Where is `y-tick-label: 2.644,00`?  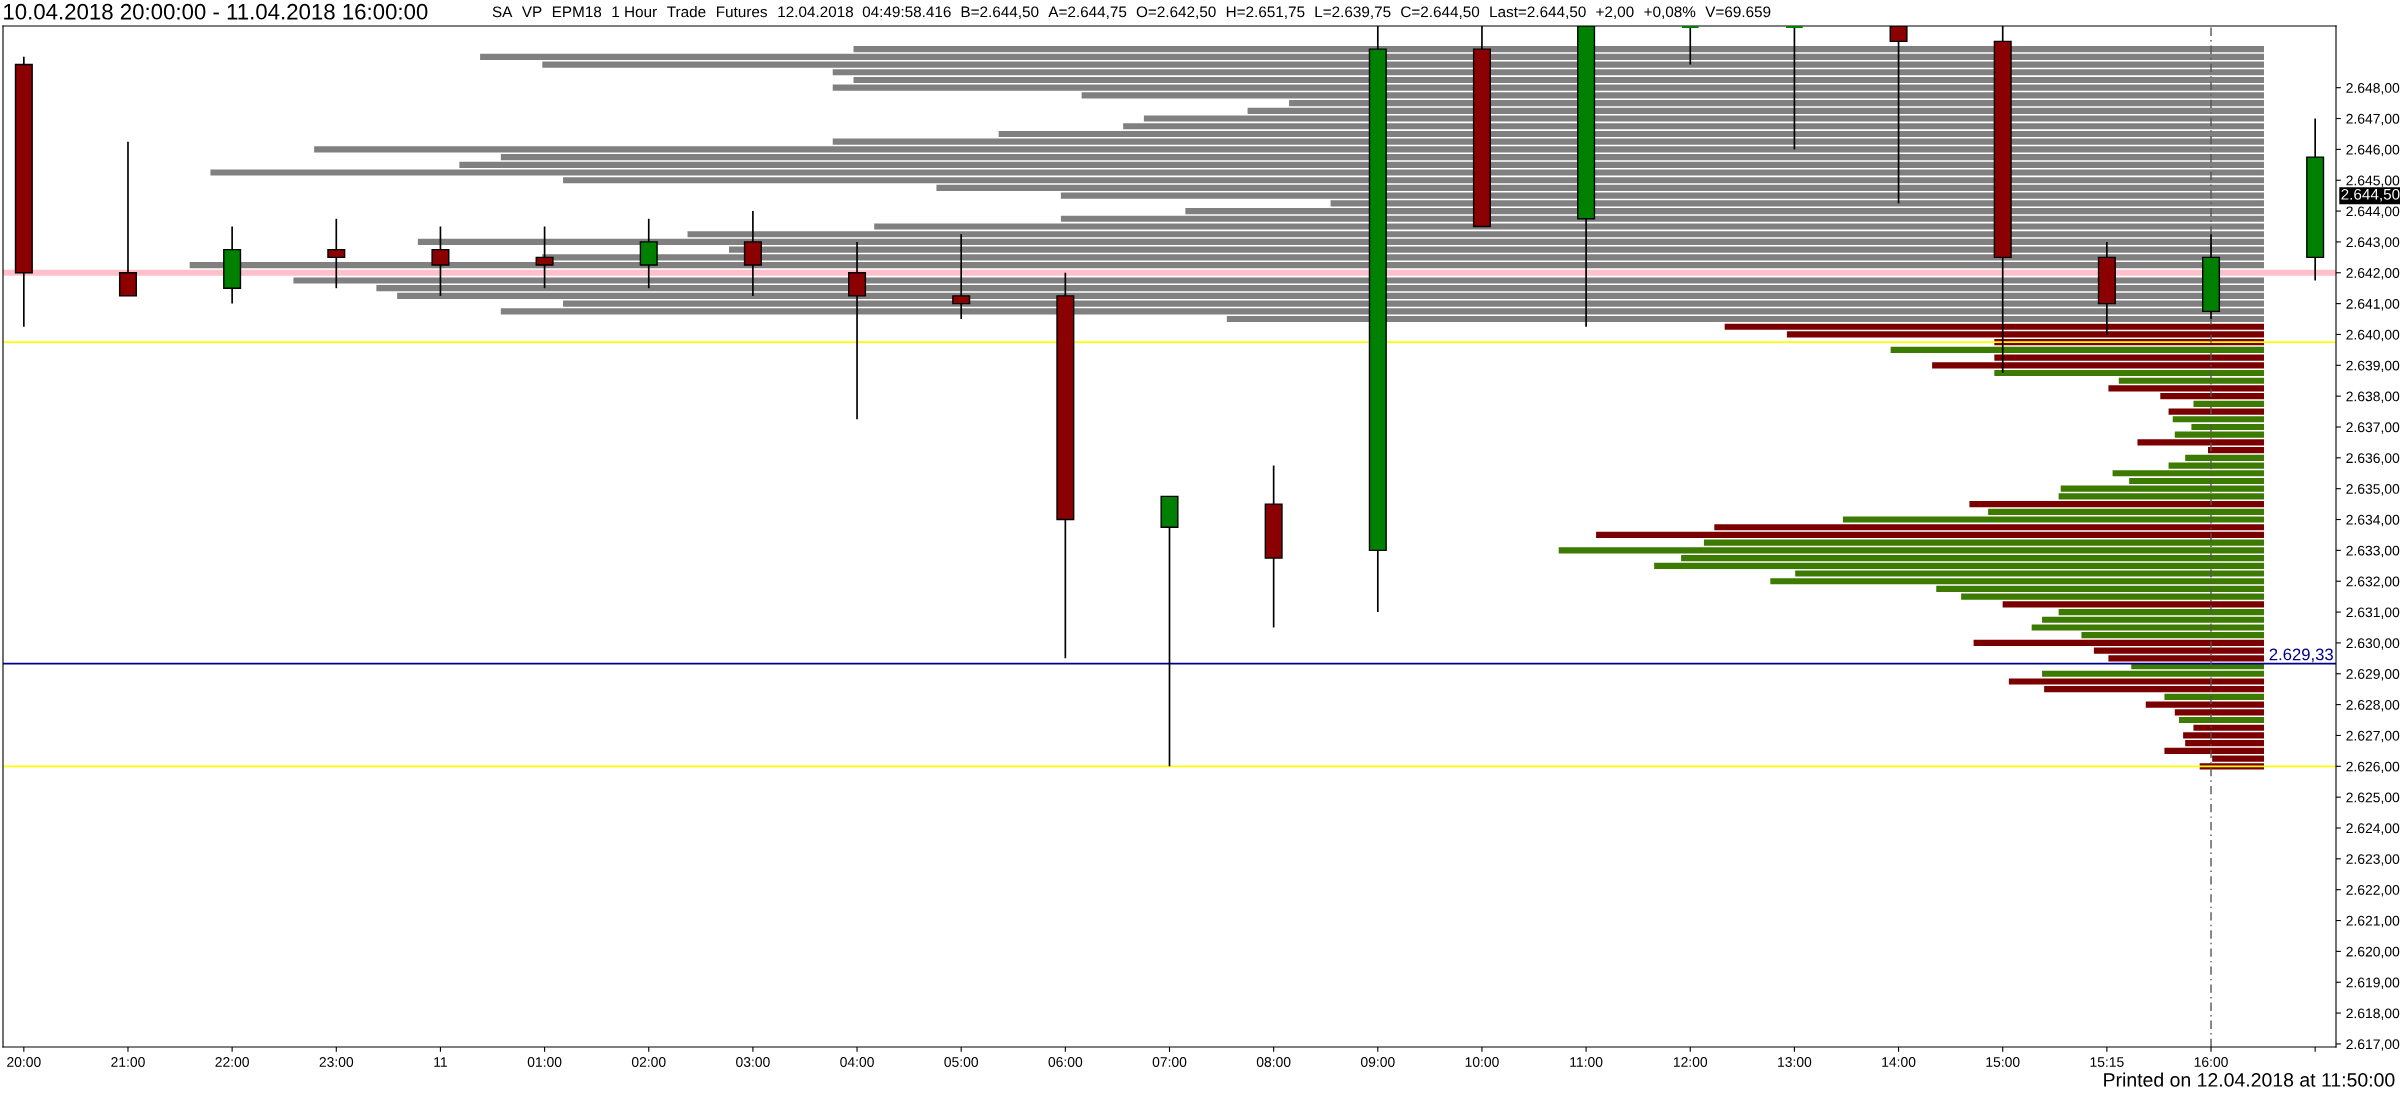
y-tick-label: 2.644,00 is located at coordinates (2373, 212).